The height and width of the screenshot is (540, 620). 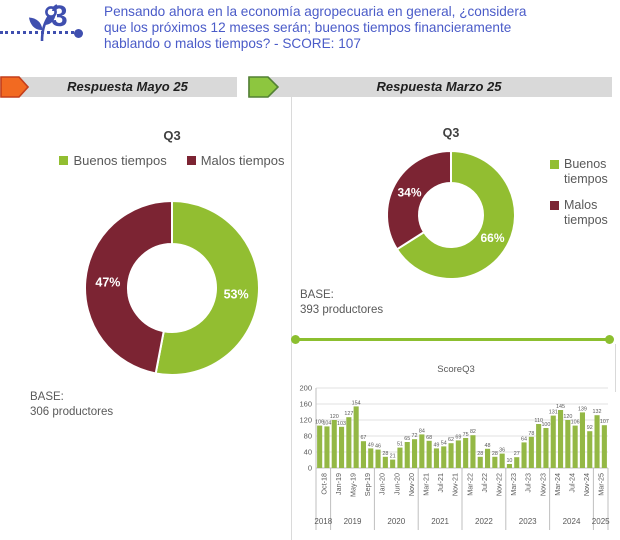 I want to click on section-title-mayo: Respuesta Mayo 25, so click(x=127, y=86).